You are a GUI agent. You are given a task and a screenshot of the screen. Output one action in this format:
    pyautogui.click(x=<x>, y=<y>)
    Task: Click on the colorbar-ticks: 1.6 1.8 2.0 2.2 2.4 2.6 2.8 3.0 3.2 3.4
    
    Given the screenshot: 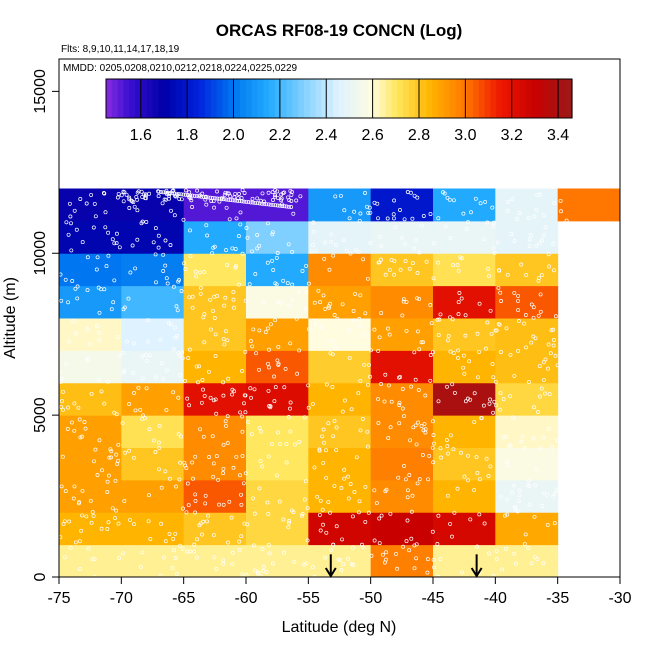 What is the action you would take?
    pyautogui.click(x=349, y=111)
    